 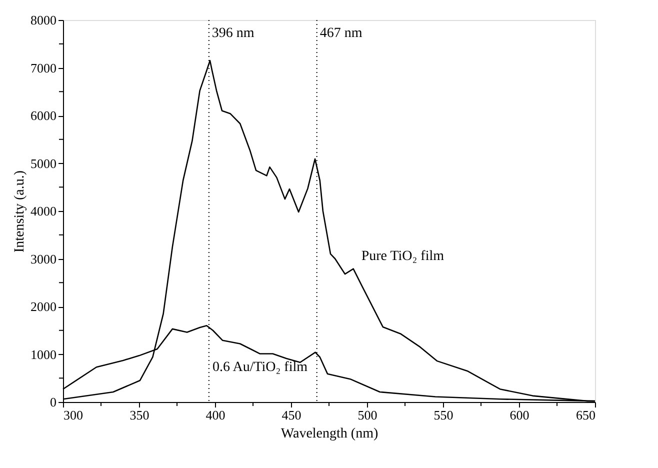 I want to click on ref-line-label: 396 nm, so click(x=233, y=33).